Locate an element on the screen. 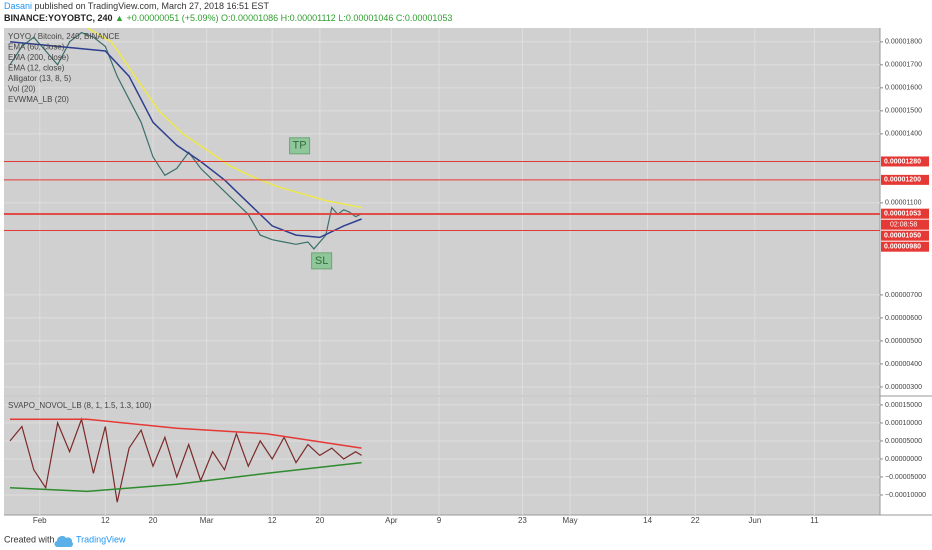  x-tick-label: 9 is located at coordinates (439, 520).